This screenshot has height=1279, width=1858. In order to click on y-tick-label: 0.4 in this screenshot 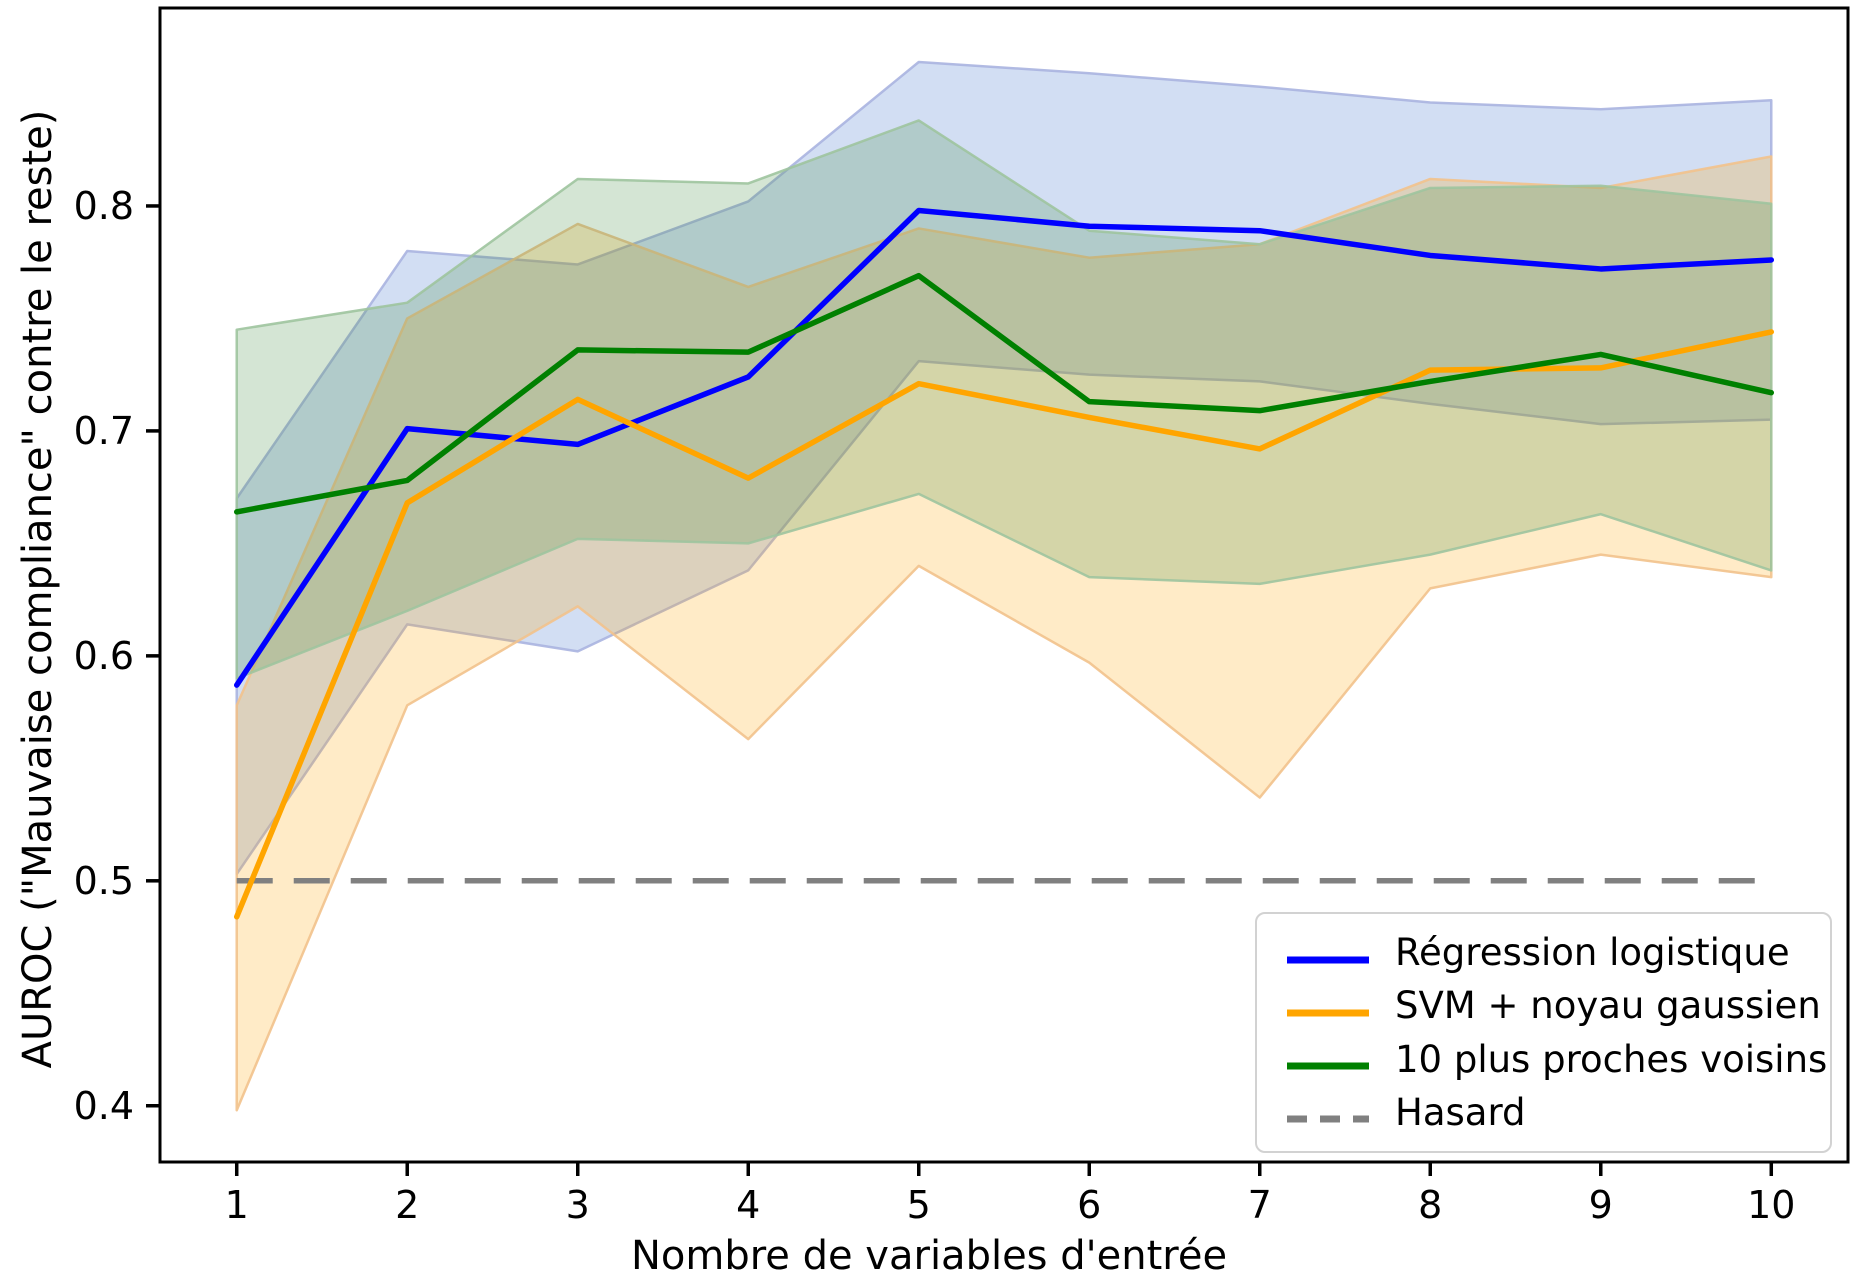, I will do `click(104, 1106)`.